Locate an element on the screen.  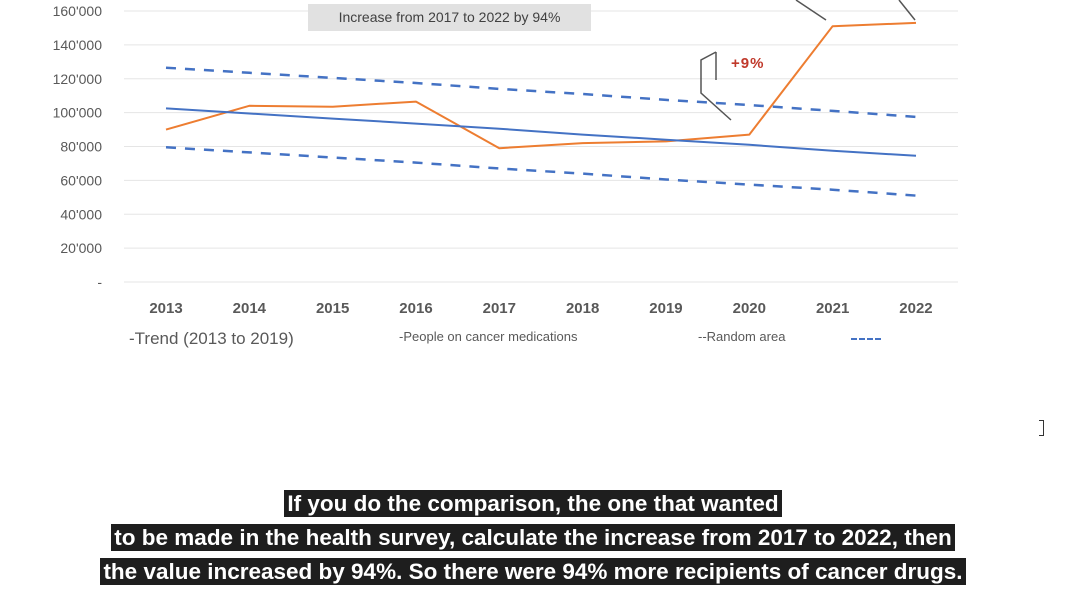
percent-annotation: +9% is located at coordinates (748, 63).